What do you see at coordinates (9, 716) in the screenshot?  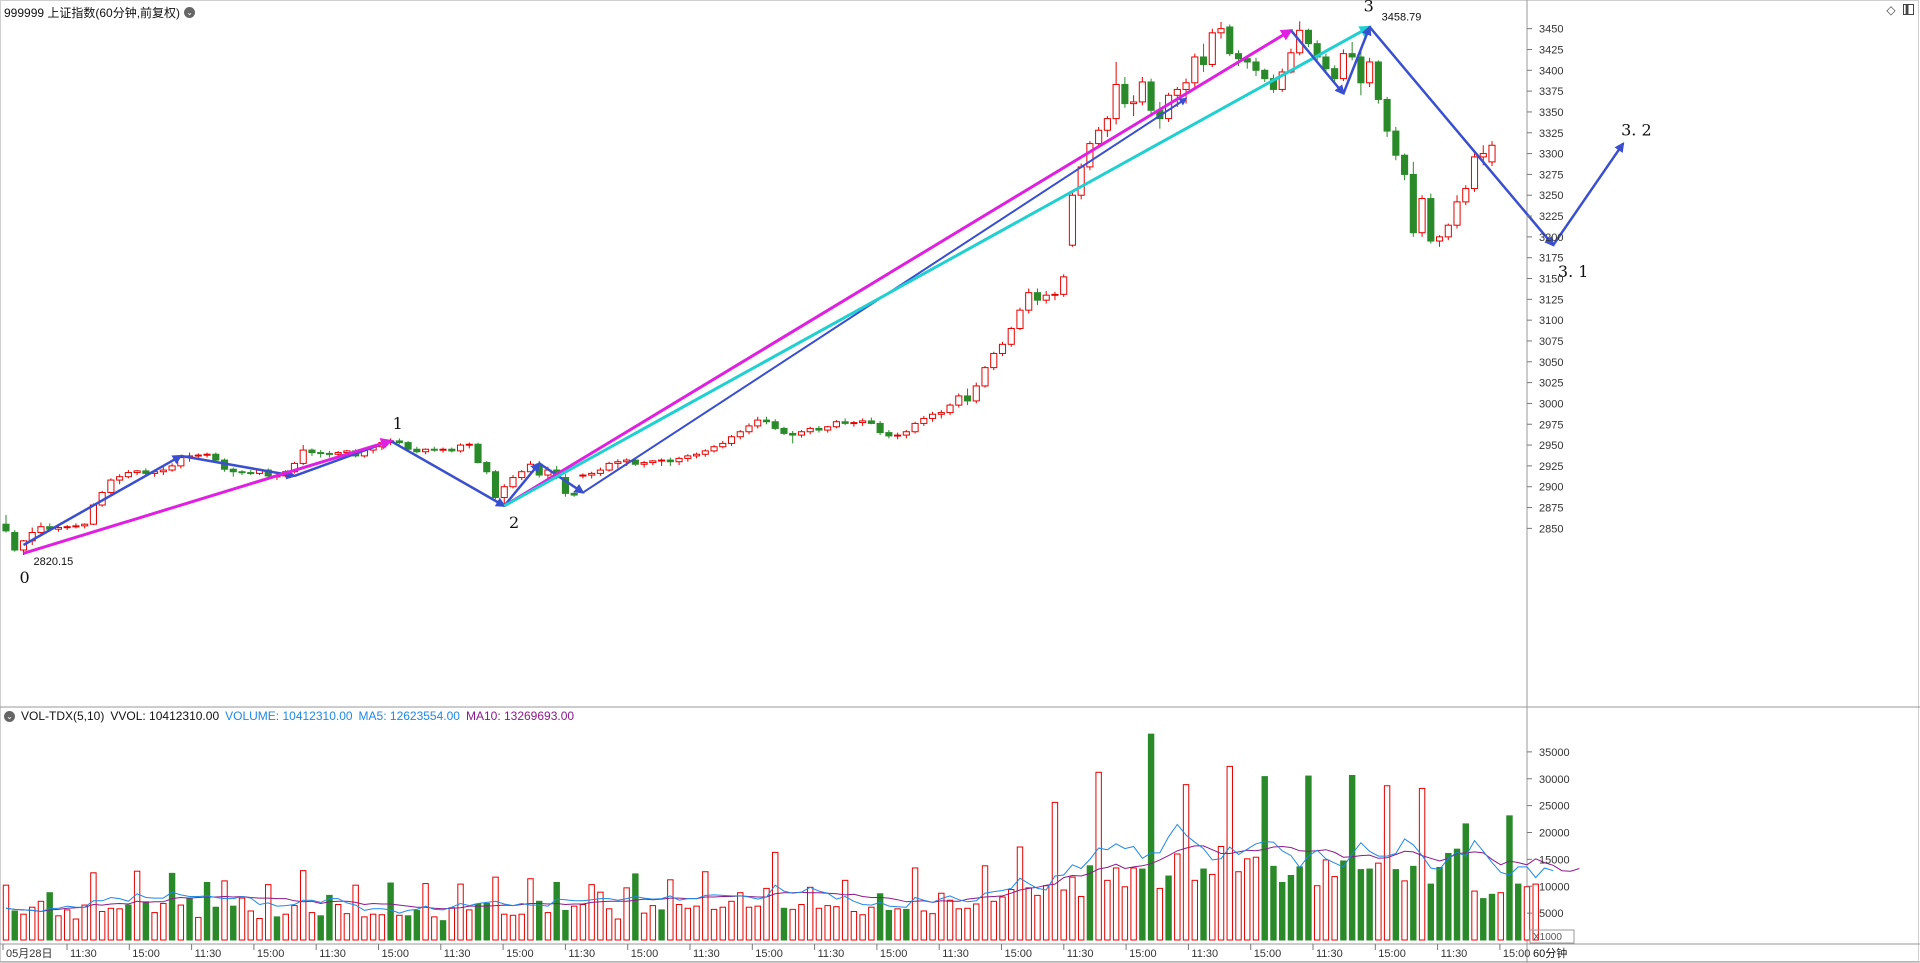 I see `volume-dropdown-icon: ⌄` at bounding box center [9, 716].